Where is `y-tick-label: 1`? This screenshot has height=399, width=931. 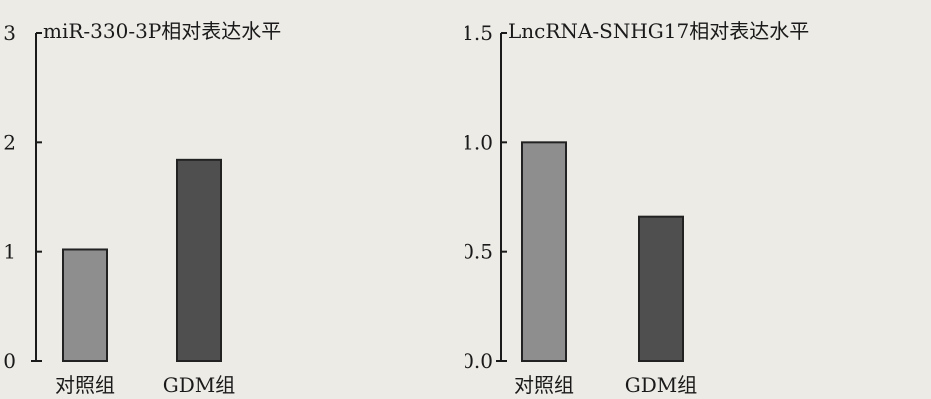 y-tick-label: 1 is located at coordinates (9, 252).